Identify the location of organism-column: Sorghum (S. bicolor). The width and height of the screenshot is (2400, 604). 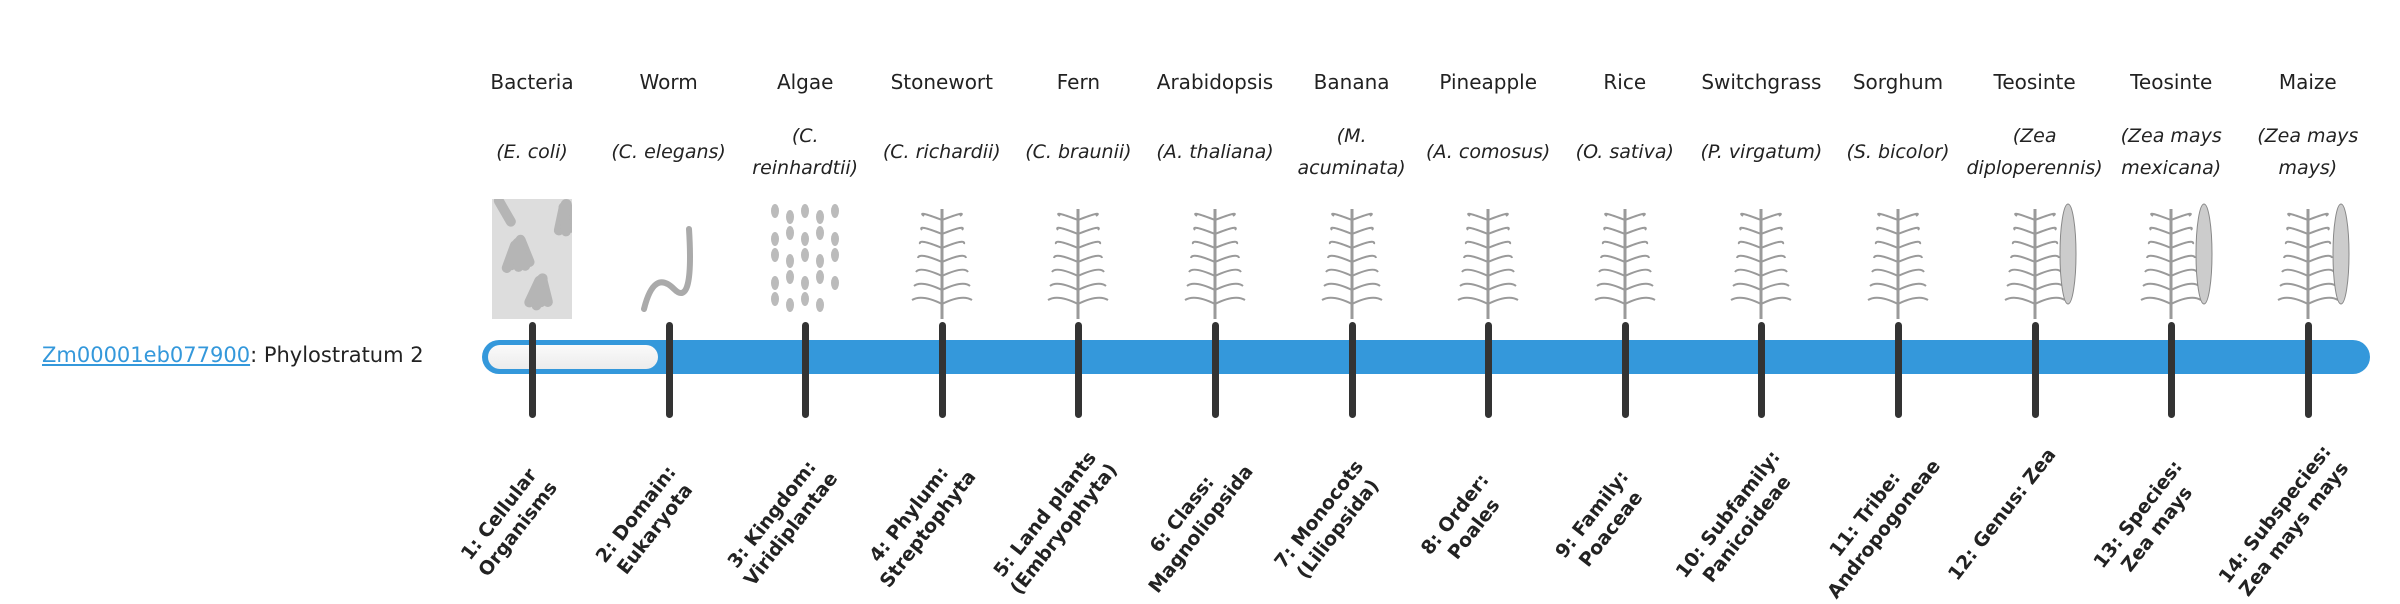
(1898, 193).